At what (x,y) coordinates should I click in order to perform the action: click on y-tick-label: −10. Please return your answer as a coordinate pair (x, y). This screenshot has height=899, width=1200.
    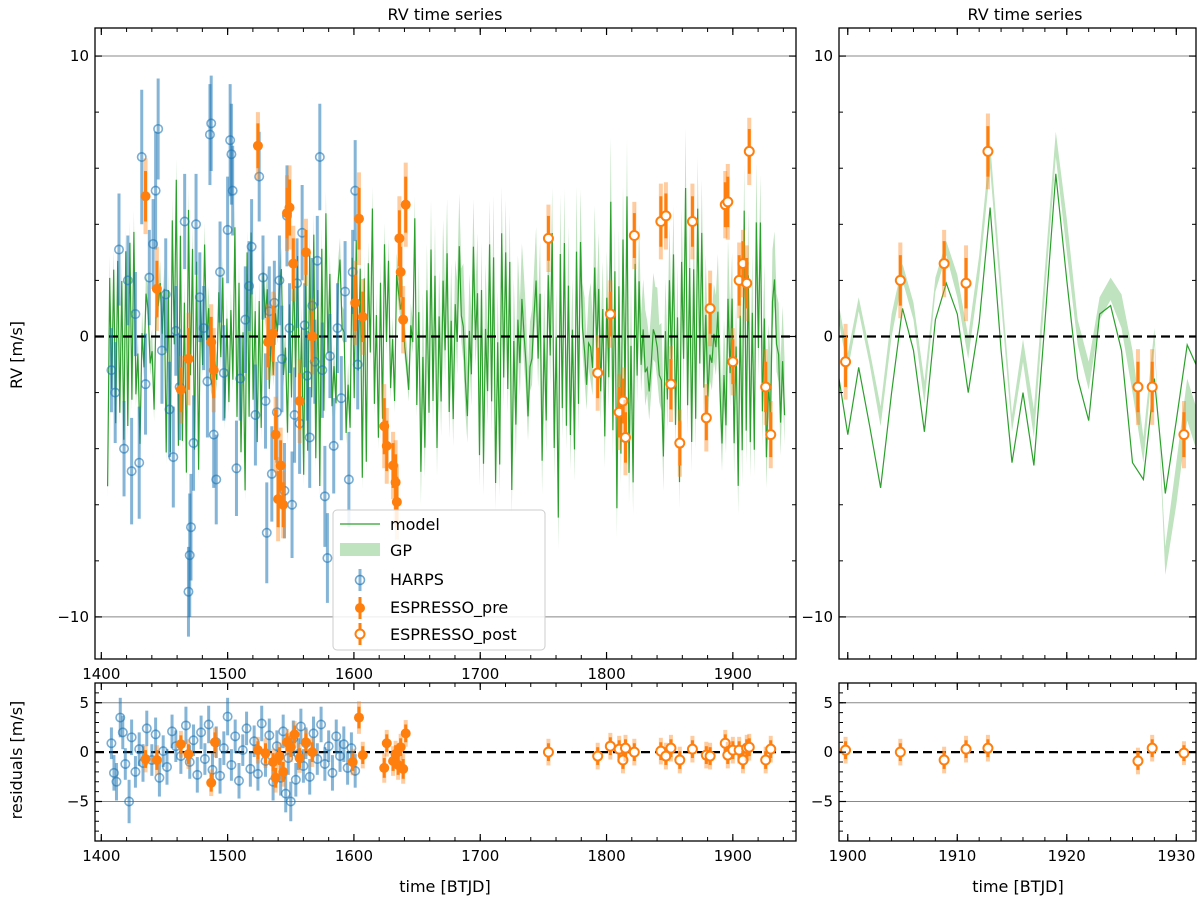
    Looking at the image, I should click on (73, 617).